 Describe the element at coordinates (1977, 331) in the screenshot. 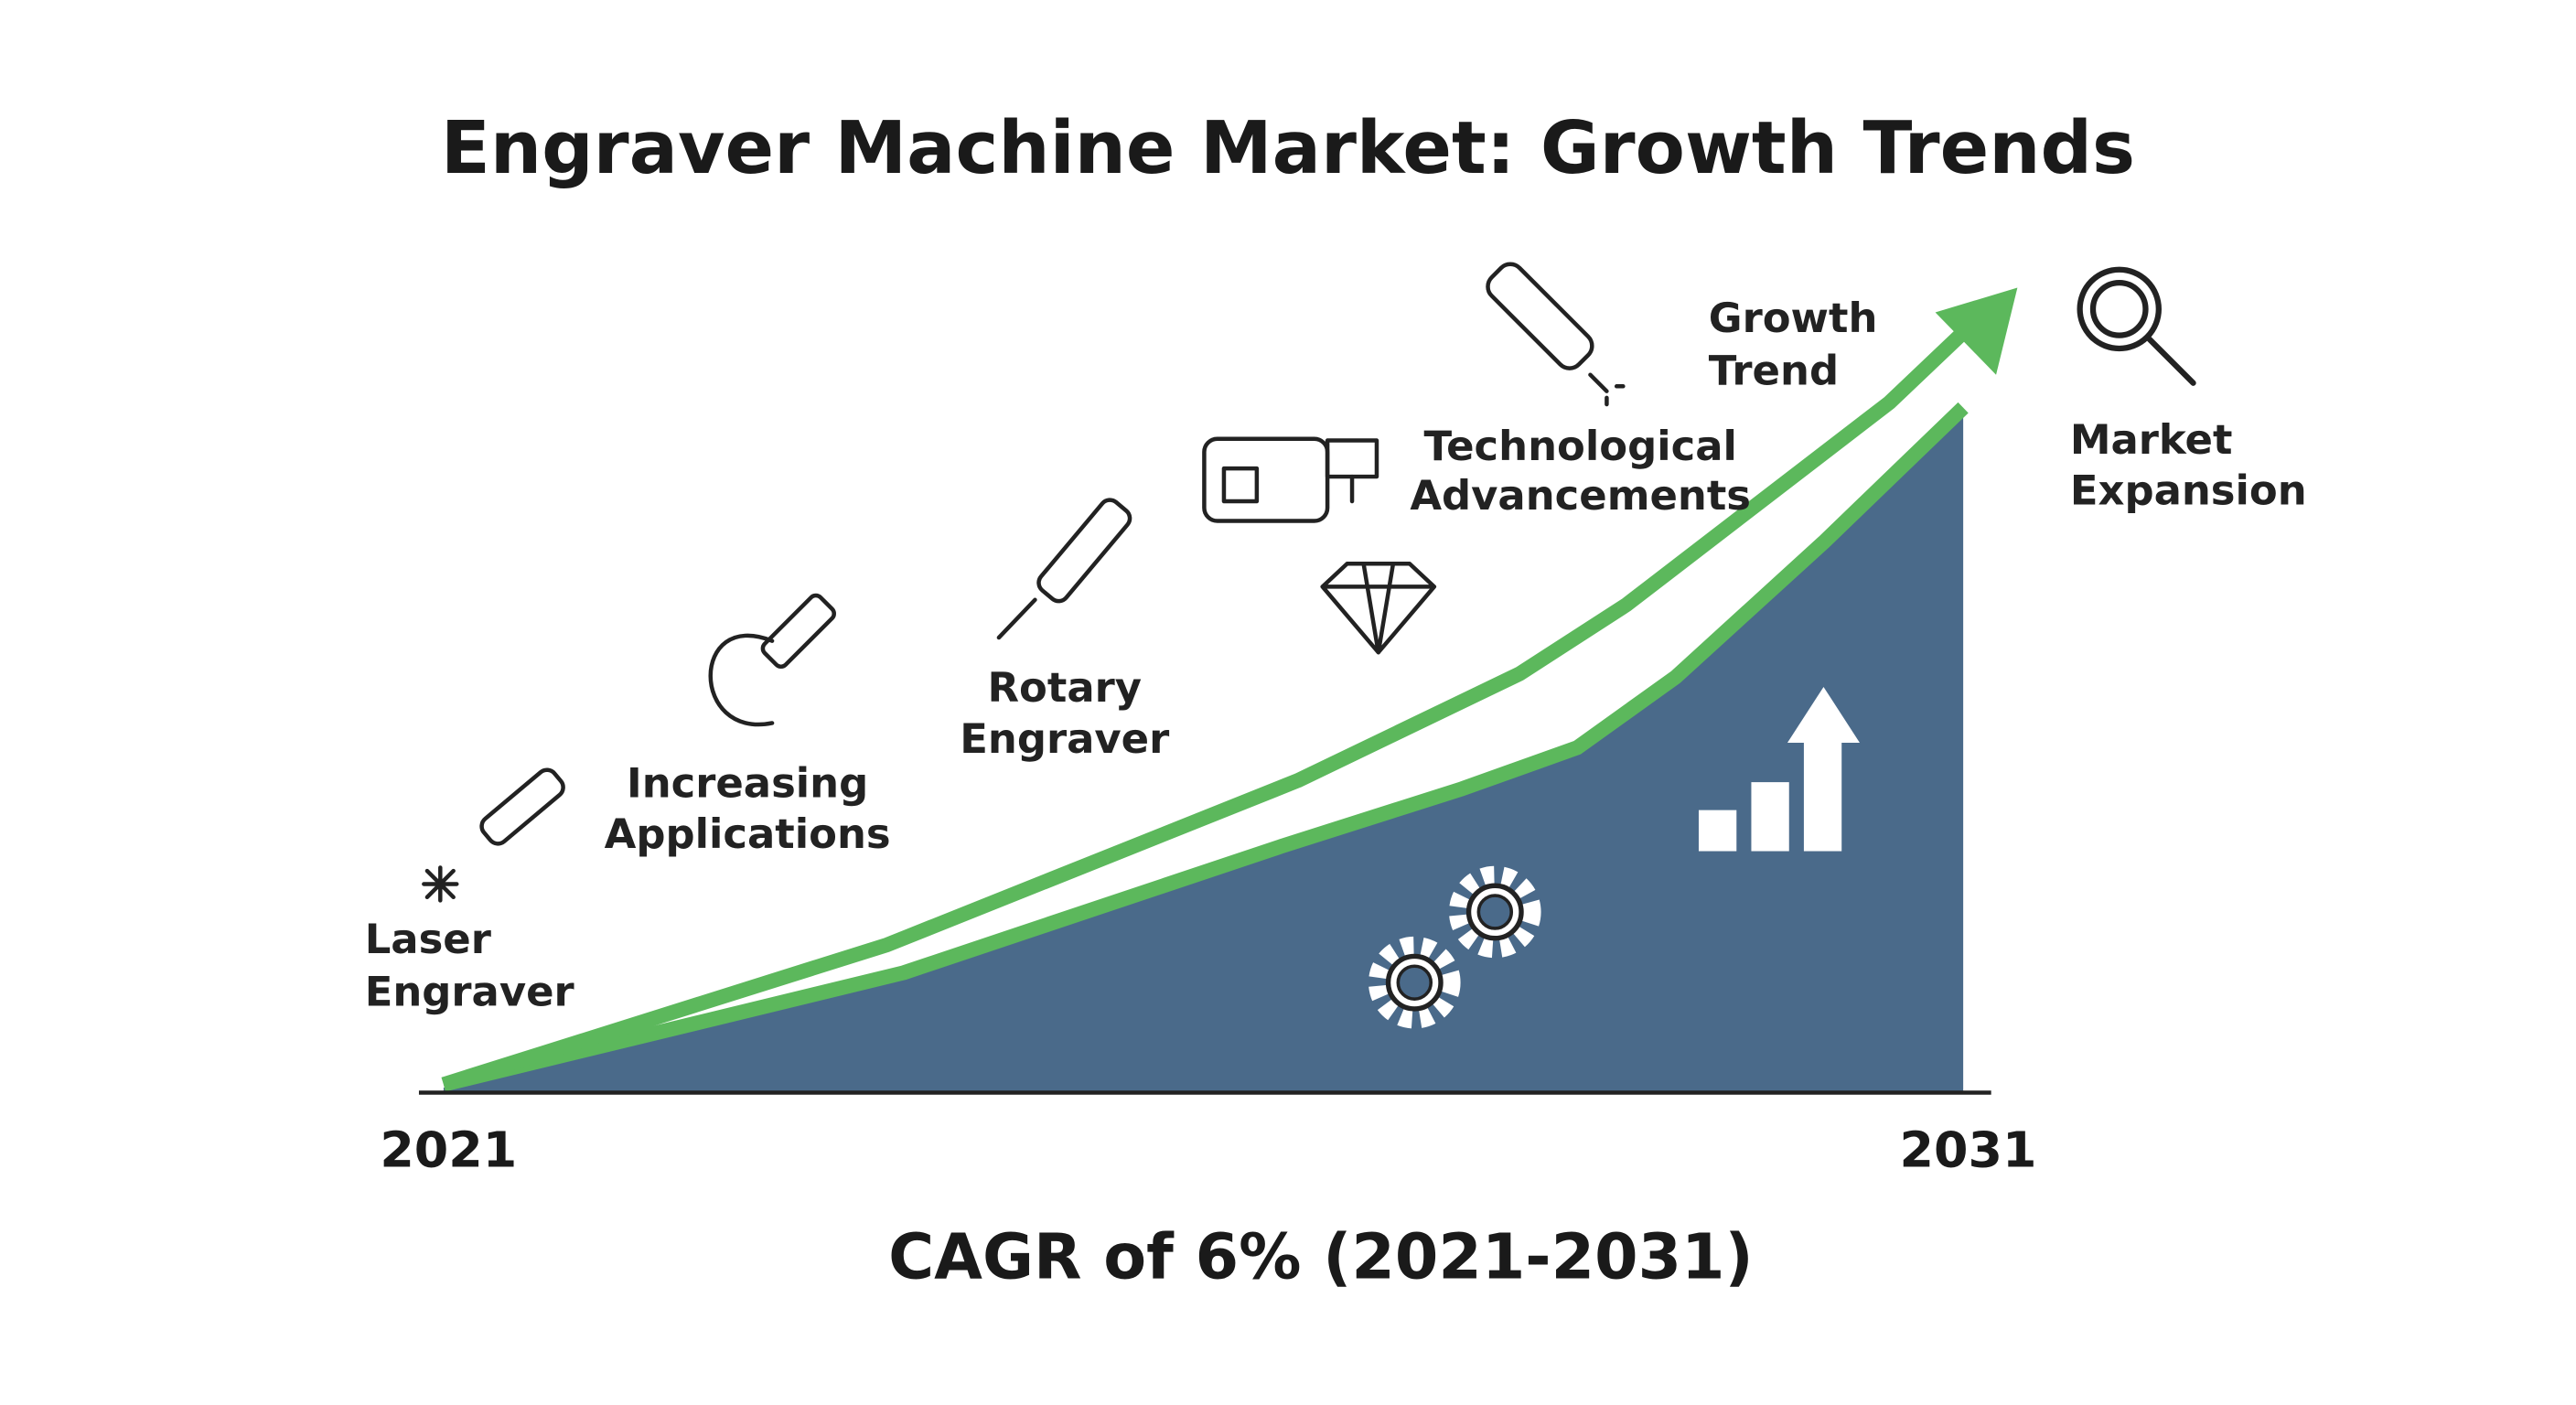

I see `arrow-head` at that location.